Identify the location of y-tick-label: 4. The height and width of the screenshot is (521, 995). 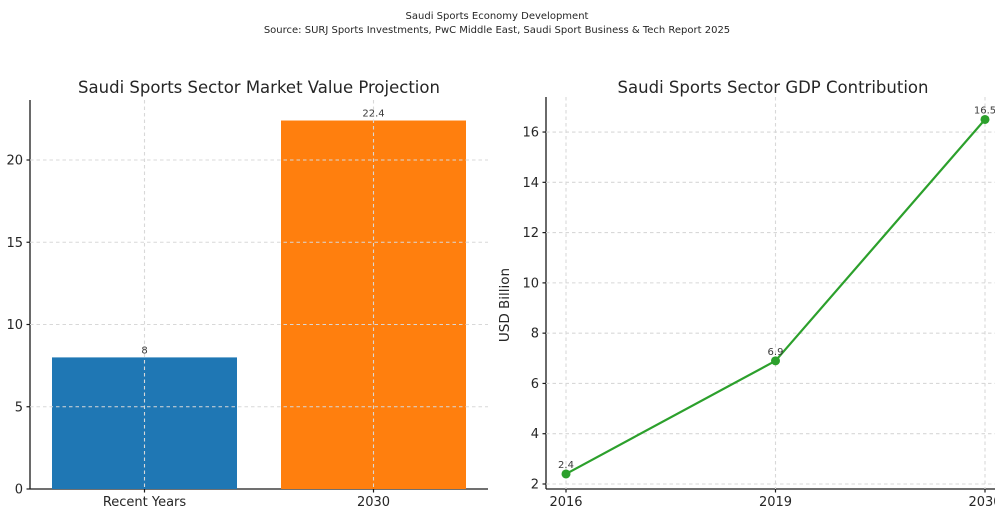
(535, 434).